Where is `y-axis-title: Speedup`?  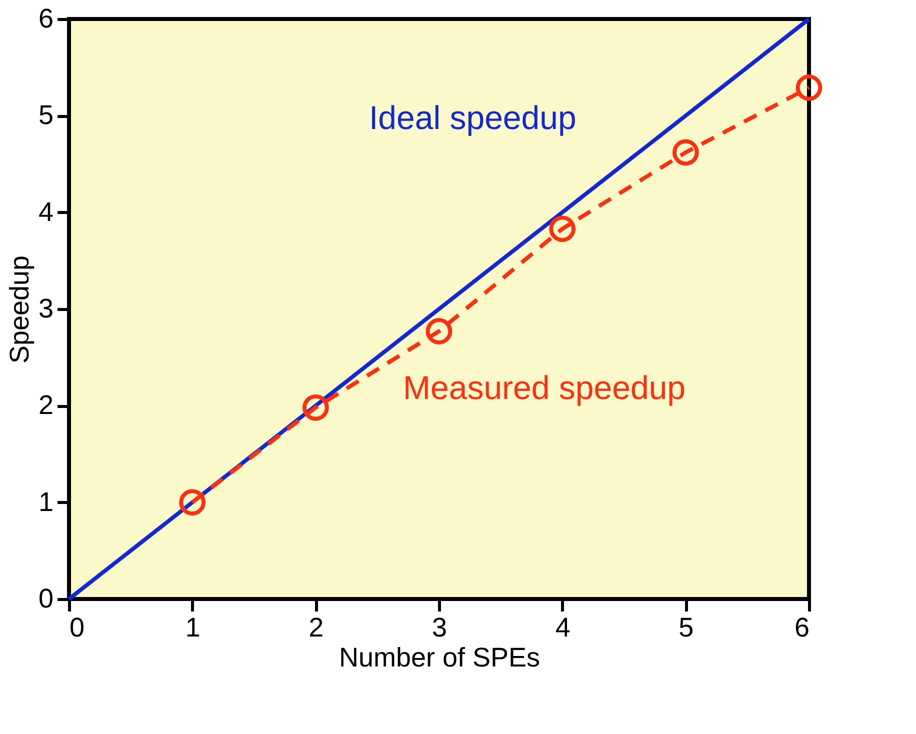
y-axis-title: Speedup is located at coordinates (19, 309).